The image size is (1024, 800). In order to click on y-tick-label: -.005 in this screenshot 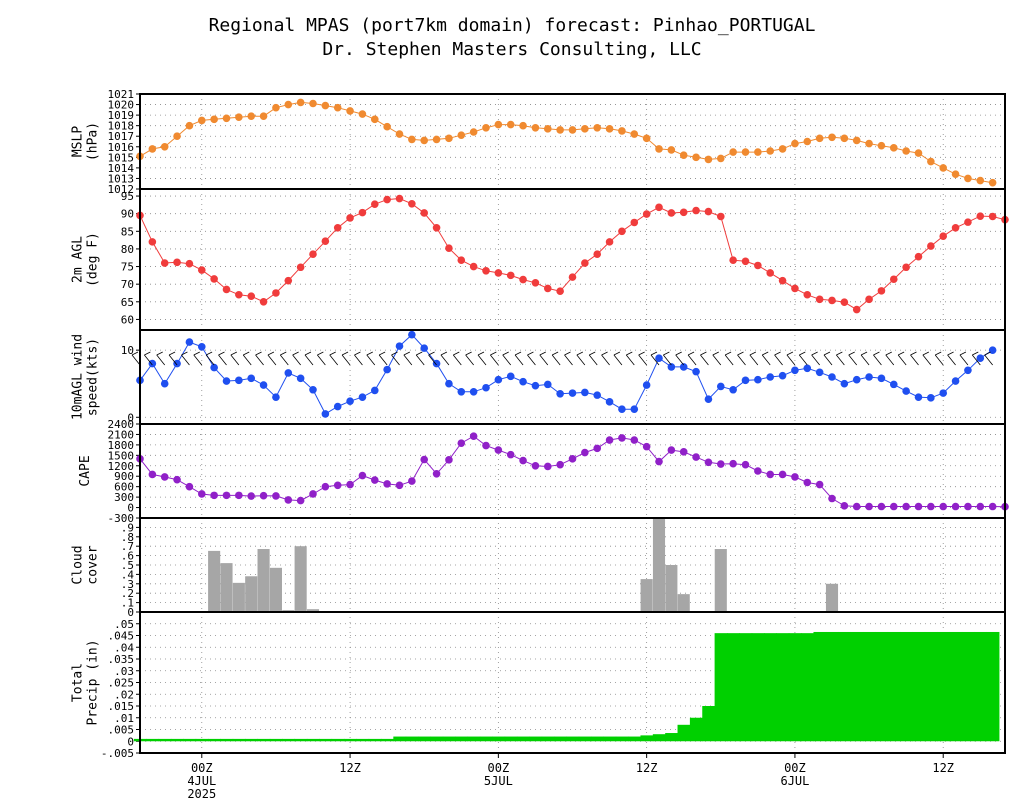, I will do `click(117, 753)`.